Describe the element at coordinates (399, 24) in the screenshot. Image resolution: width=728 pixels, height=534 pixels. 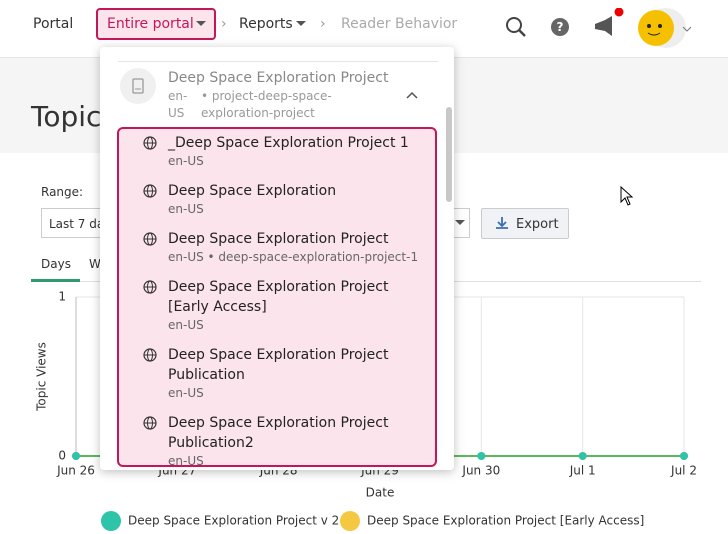
I see `breadcrumb-current: Reader Behavior` at that location.